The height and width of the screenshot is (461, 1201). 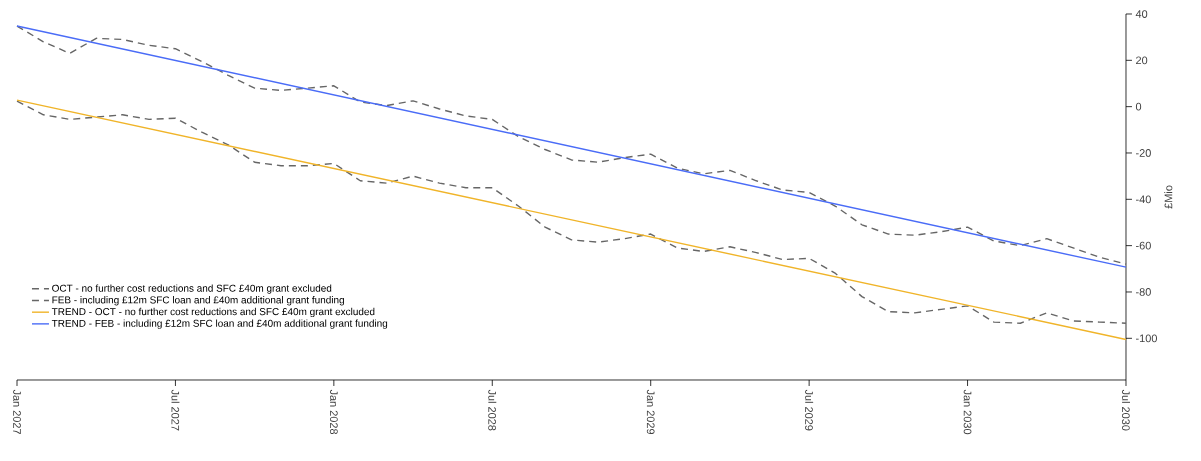 What do you see at coordinates (1143, 245) in the screenshot?
I see `y-tick-label: -60` at bounding box center [1143, 245].